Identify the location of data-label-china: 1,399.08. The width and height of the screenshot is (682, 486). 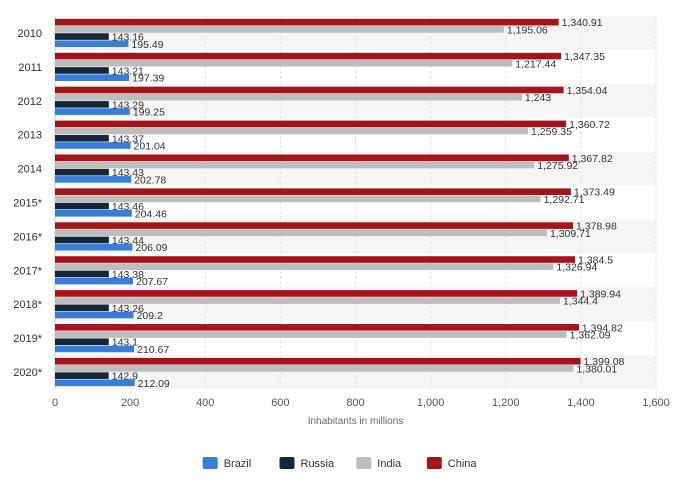
(604, 362).